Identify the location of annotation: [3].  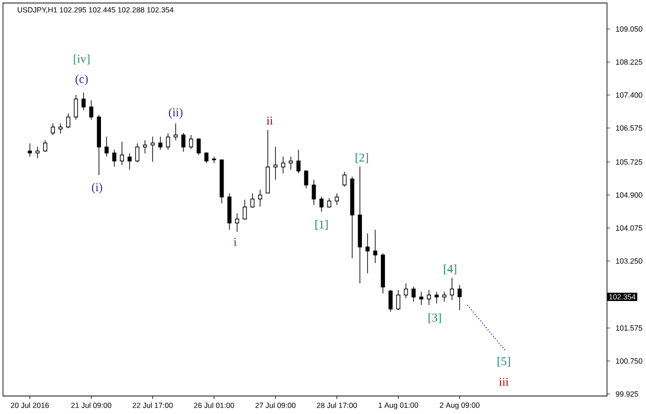
(434, 318).